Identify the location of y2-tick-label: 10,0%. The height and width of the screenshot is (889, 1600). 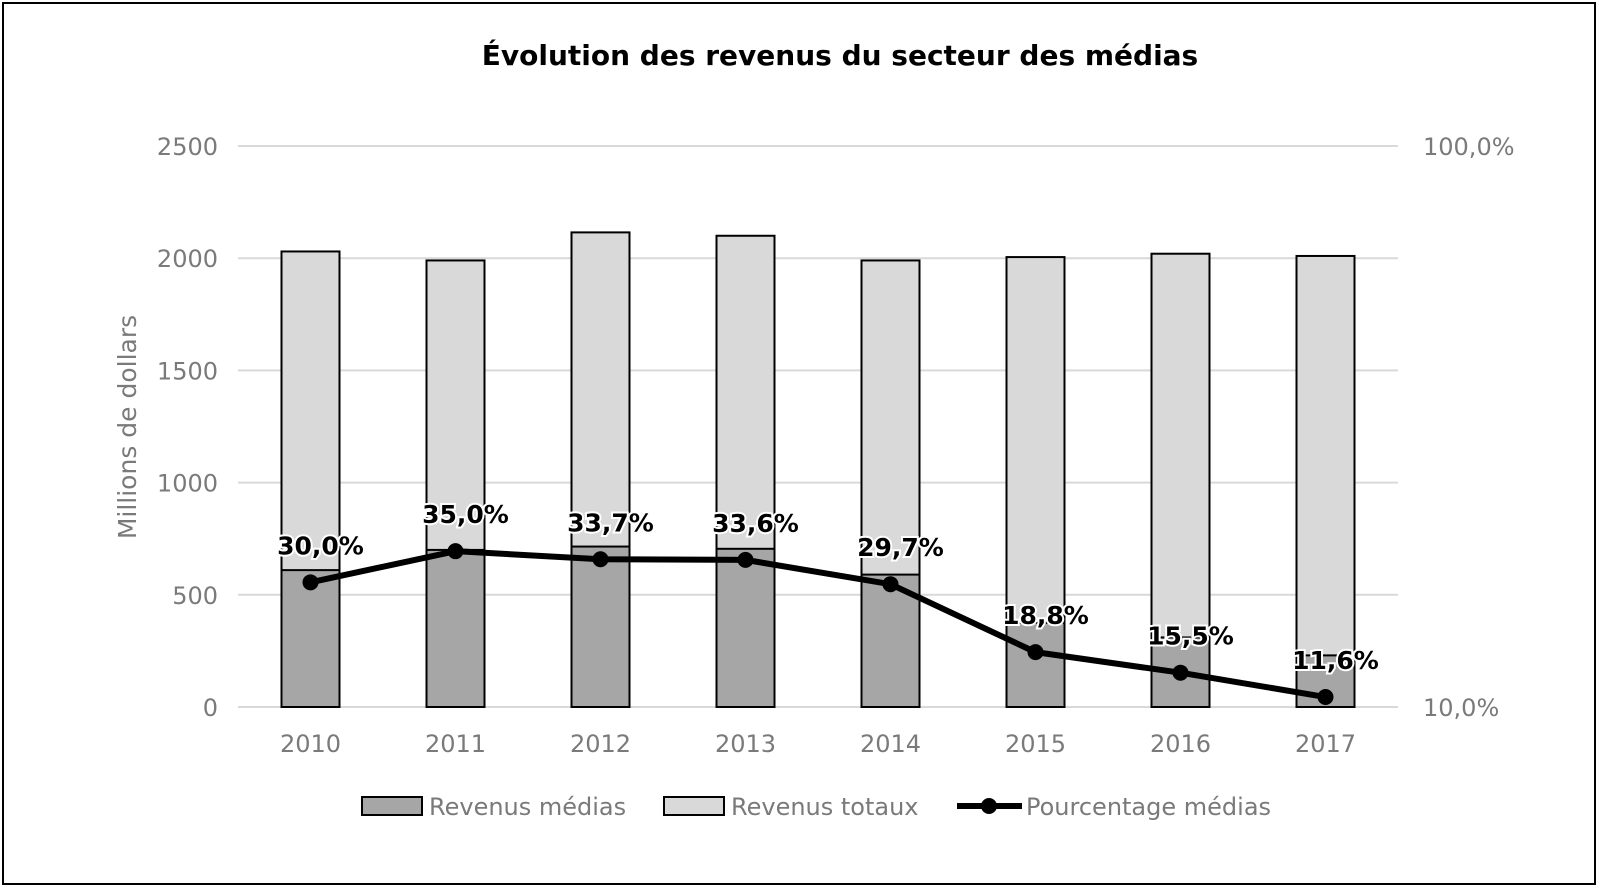
(1461, 708).